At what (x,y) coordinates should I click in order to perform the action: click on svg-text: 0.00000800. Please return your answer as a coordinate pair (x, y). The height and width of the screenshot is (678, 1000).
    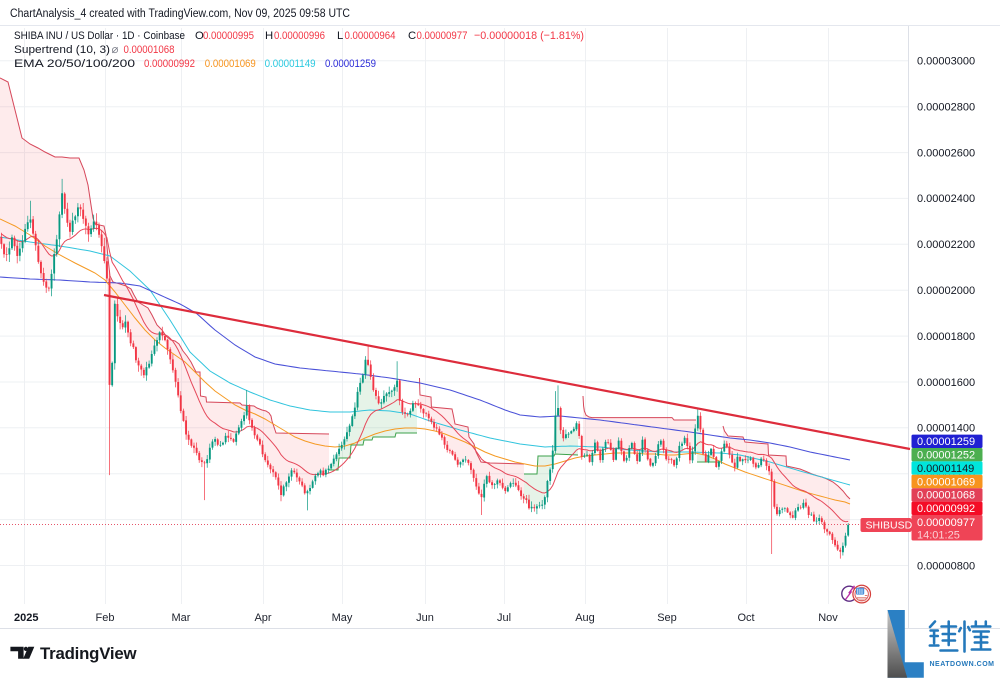
    Looking at the image, I should click on (946, 566).